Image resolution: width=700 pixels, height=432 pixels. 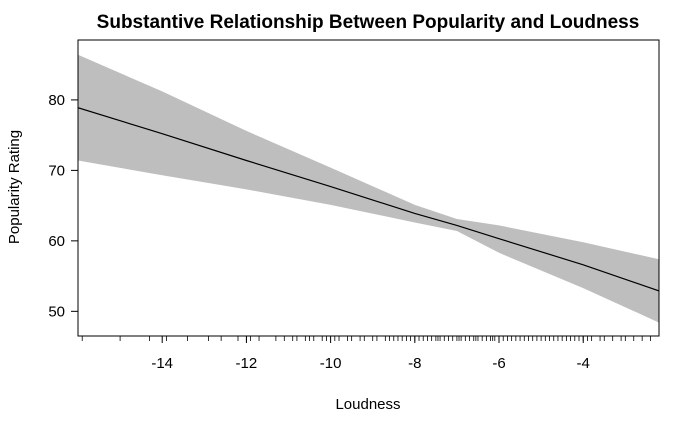 I want to click on x-axis: -14 -12 -10 -8 -6 -4, so click(x=370, y=354).